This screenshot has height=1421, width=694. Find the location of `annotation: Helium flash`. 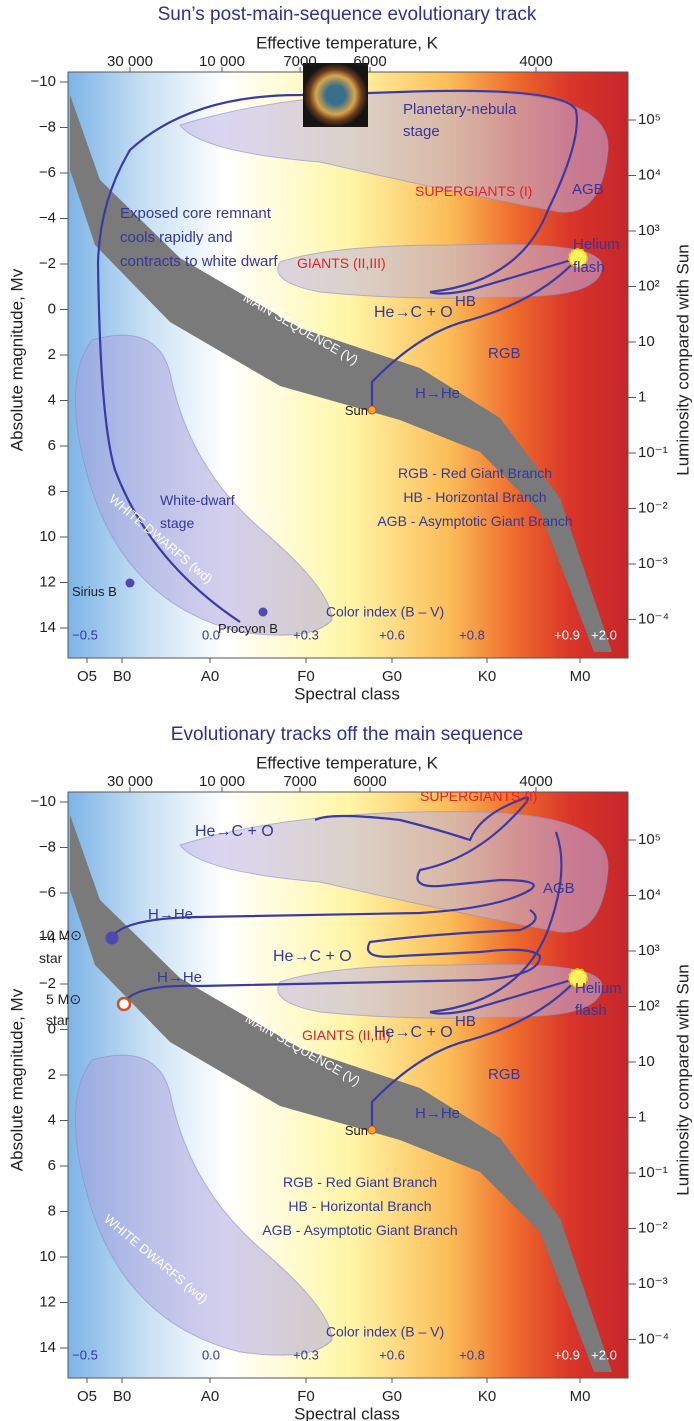

annotation: Helium flash is located at coordinates (598, 999).